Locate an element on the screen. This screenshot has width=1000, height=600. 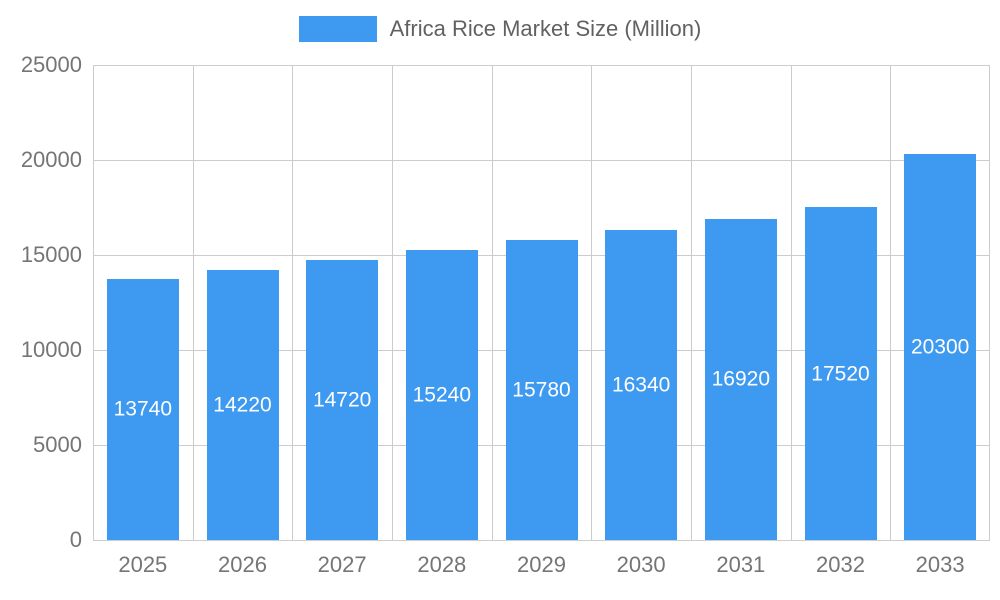
bar-value-label: 20300 is located at coordinates (940, 347).